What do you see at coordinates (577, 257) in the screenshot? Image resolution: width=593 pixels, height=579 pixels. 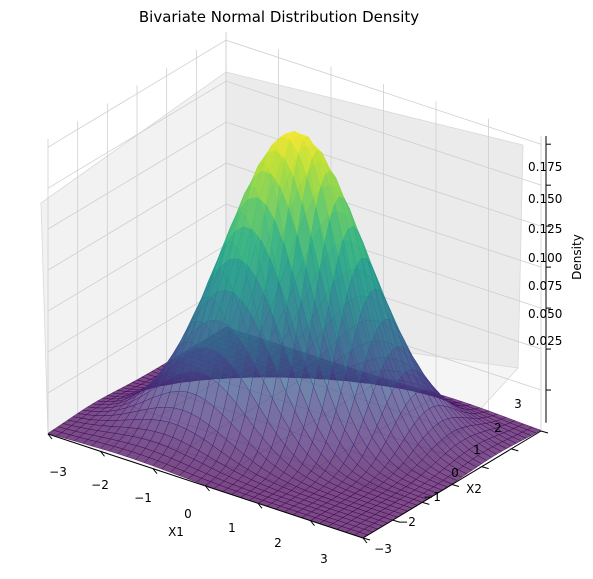 I see `z-axis-label: Density` at bounding box center [577, 257].